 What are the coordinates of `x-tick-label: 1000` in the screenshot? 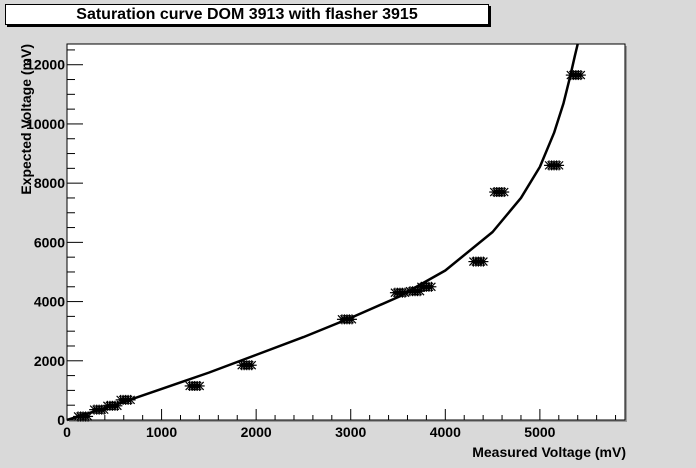 It's located at (161, 432).